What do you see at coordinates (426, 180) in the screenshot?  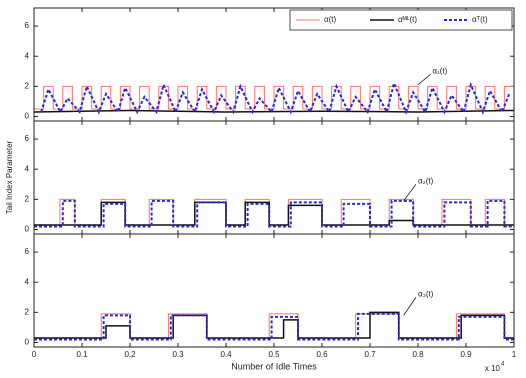 I see `annotation: α₂(t)` at bounding box center [426, 180].